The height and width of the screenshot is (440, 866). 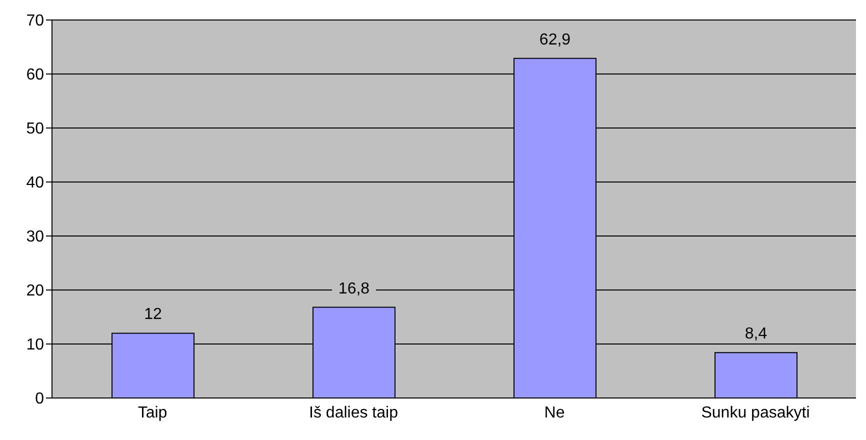 What do you see at coordinates (554, 413) in the screenshot?
I see `x-tick-label: Ne` at bounding box center [554, 413].